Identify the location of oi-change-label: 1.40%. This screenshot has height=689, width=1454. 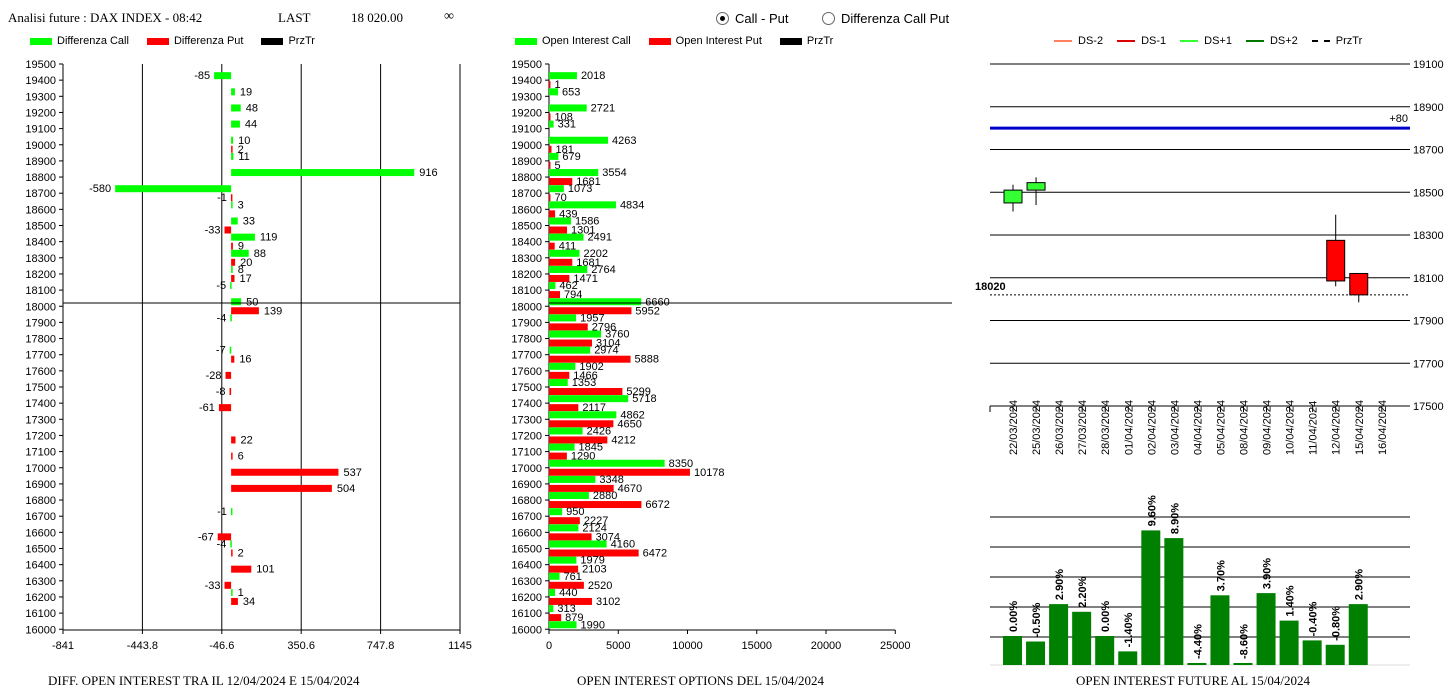
(1291, 600).